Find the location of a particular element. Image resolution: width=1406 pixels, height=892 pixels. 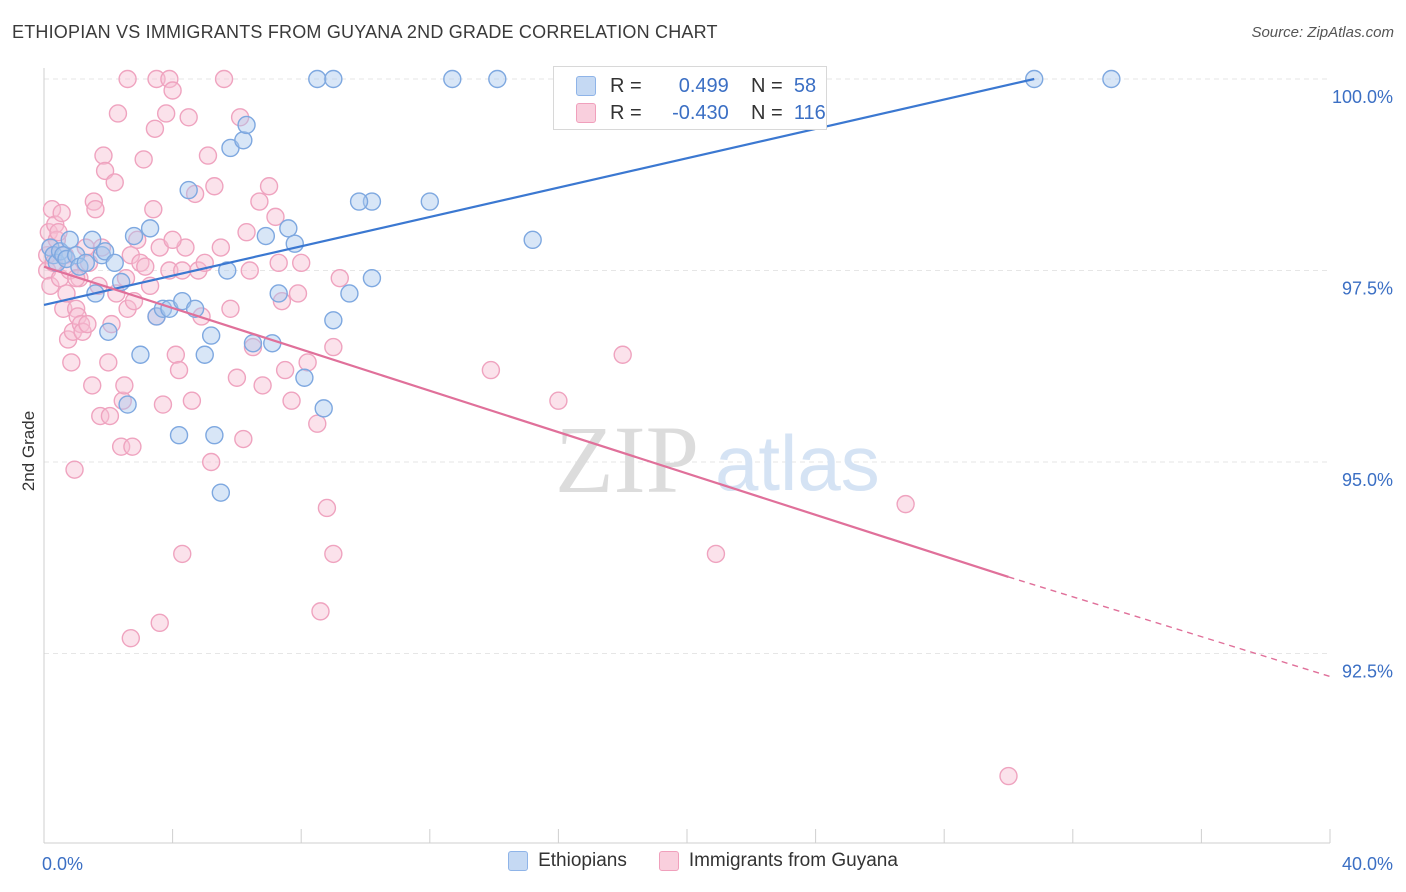

y-tick-label: 97.5% is located at coordinates (1367, 289).